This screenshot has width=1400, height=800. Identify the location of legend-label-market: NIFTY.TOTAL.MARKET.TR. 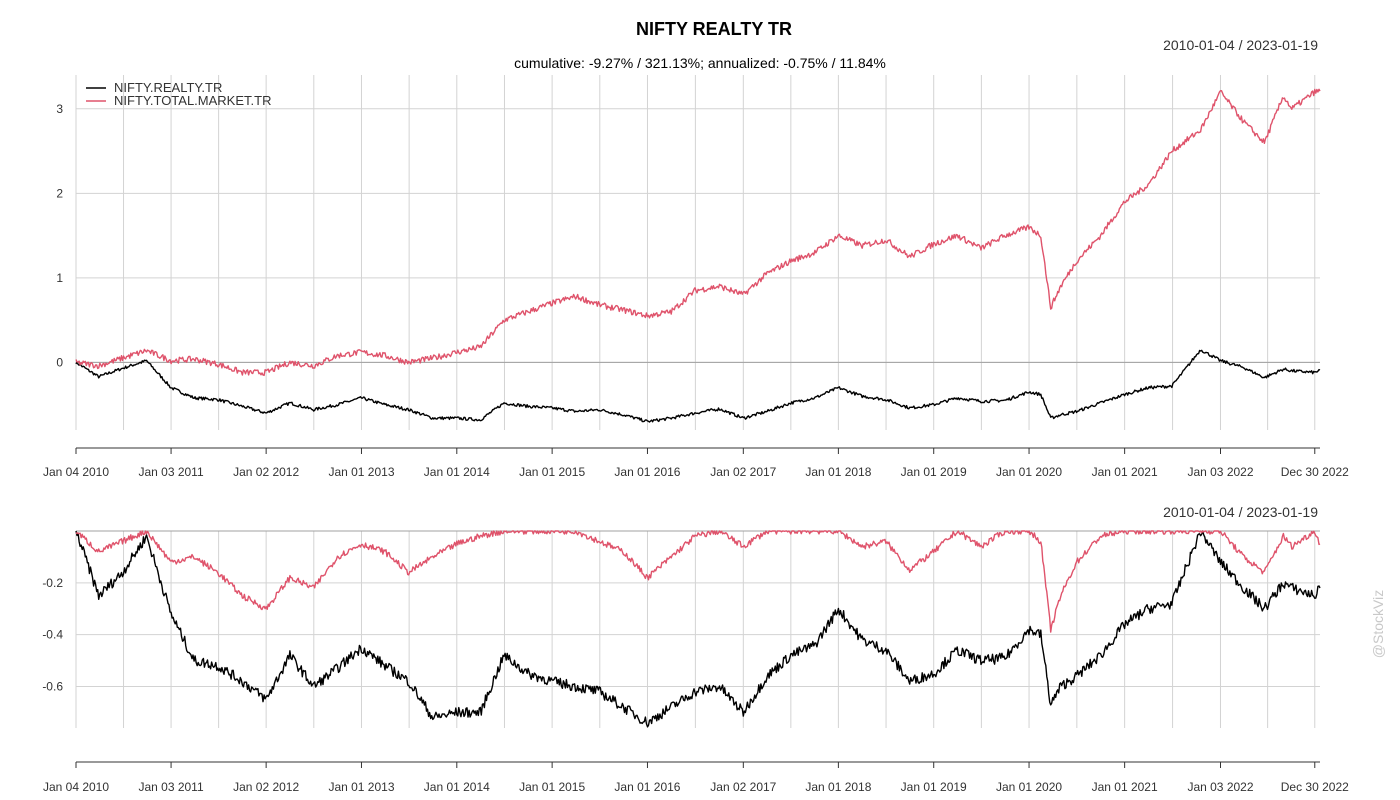
(192, 100).